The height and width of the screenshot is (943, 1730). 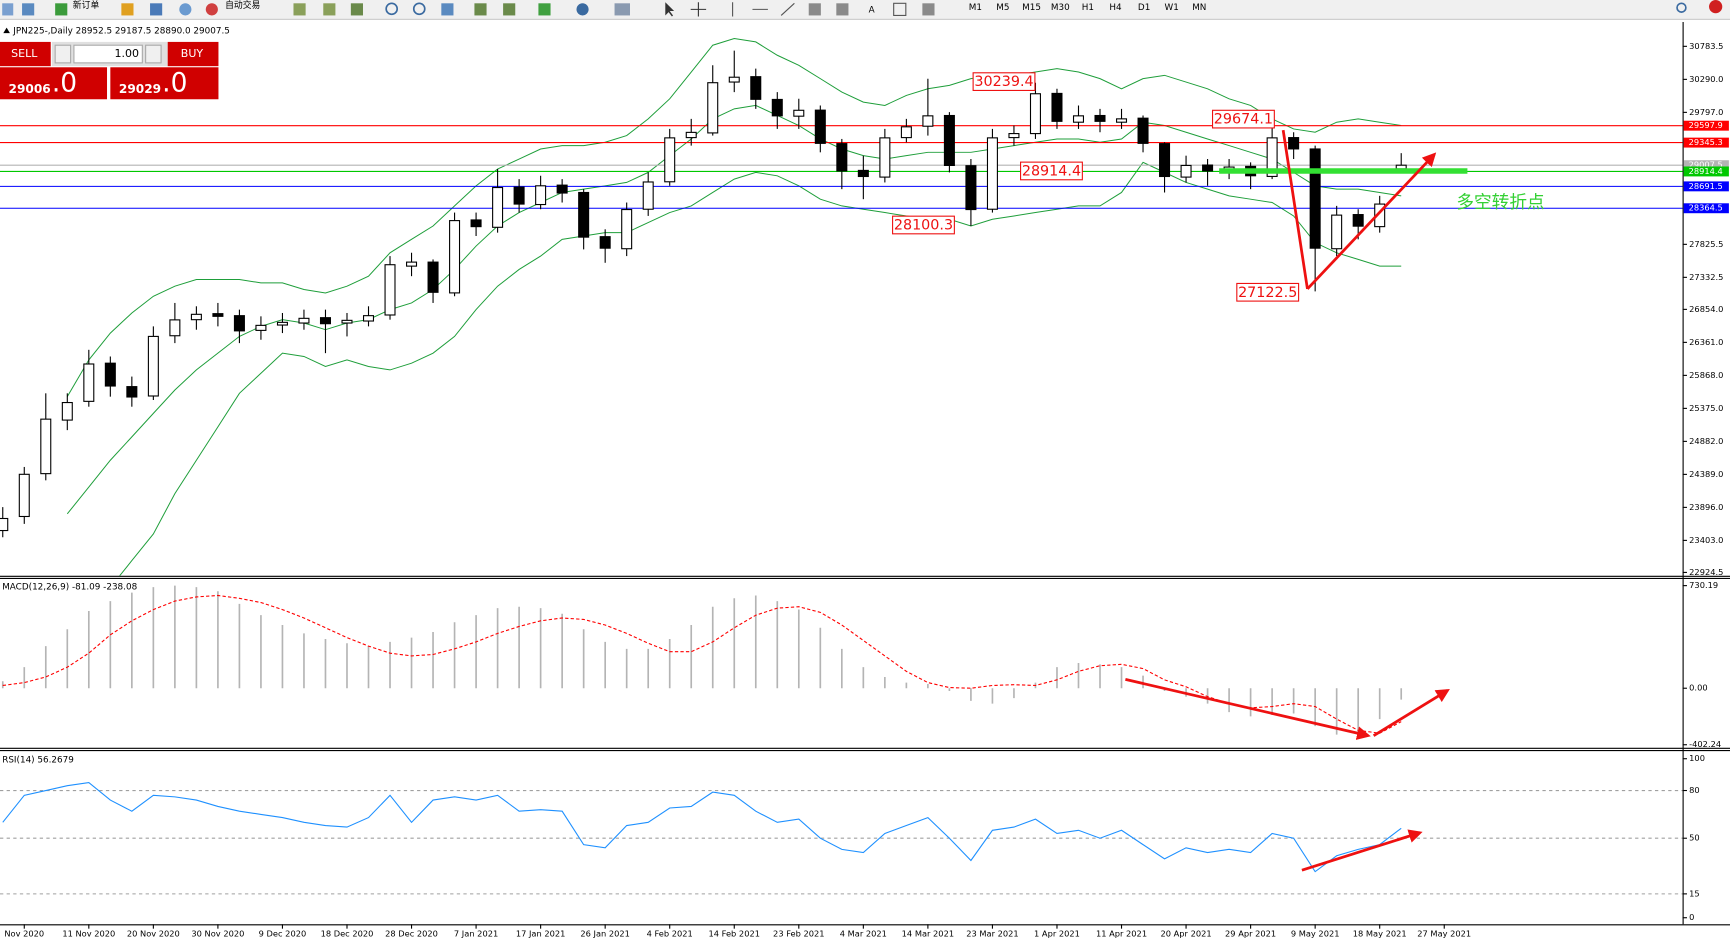 What do you see at coordinates (1706, 408) in the screenshot?
I see `y-tick-label: 25375.0` at bounding box center [1706, 408].